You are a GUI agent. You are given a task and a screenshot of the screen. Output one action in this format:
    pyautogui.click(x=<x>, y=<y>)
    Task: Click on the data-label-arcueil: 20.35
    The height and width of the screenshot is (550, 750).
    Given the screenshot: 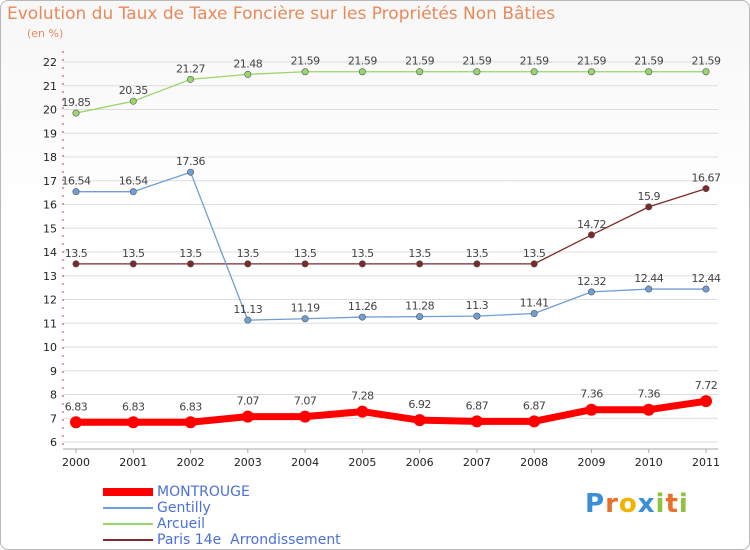 What is the action you would take?
    pyautogui.click(x=133, y=90)
    